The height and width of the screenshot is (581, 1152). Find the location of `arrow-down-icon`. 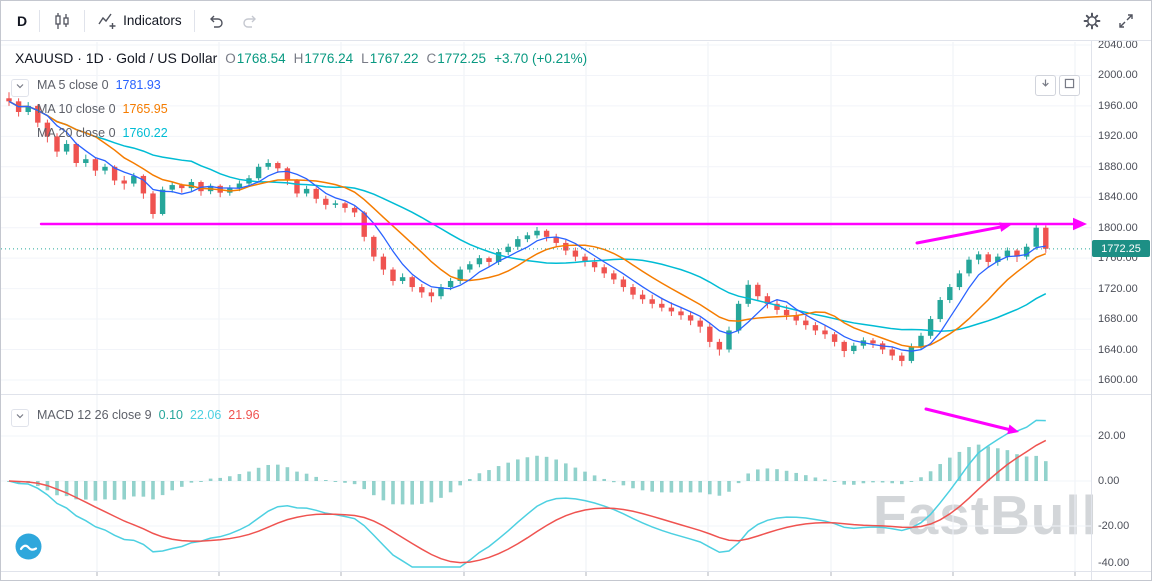

arrow-down-icon is located at coordinates (1045, 86).